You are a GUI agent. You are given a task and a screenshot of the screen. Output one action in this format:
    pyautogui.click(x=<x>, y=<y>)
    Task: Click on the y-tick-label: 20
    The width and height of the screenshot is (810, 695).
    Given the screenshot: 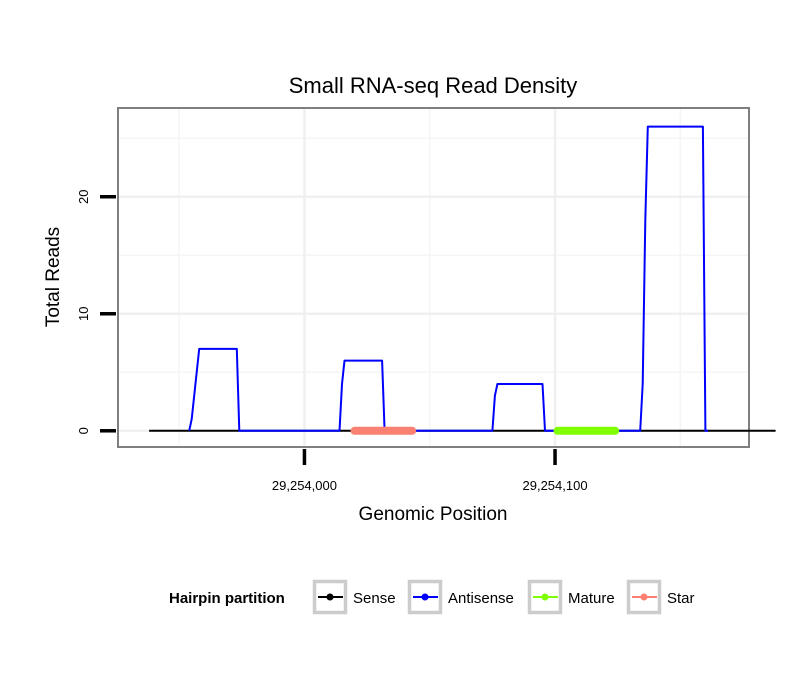 What is the action you would take?
    pyautogui.click(x=83, y=197)
    